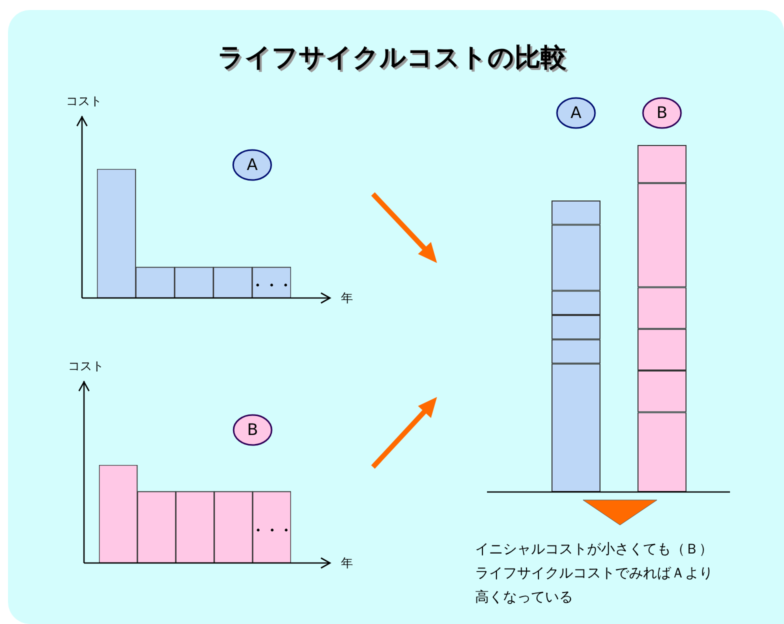 This screenshot has height=624, width=784. I want to click on text: イニシャルコストが小さくても（Ｂ）ライフサイクルコストでみればＡより高くなっている, so click(594, 574).